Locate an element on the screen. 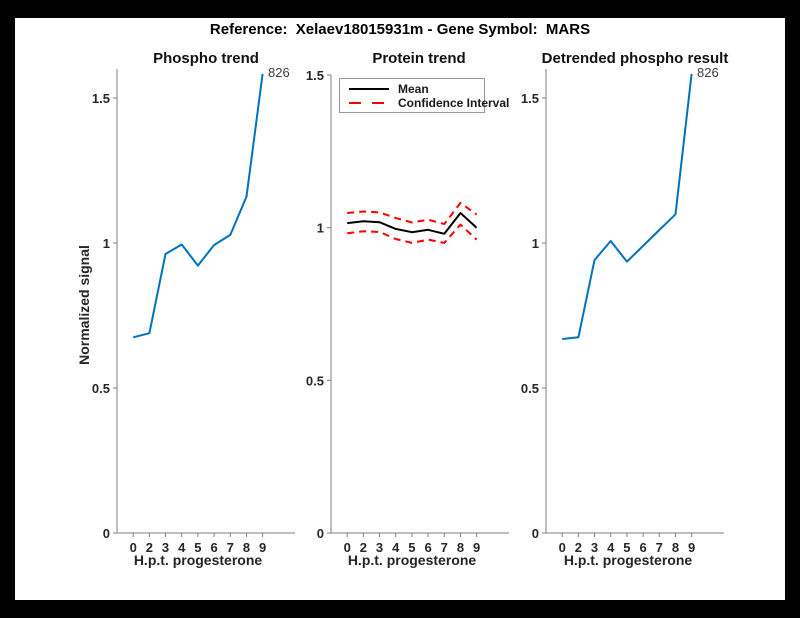  legend: Mean Confidence Interval is located at coordinates (424, 95).